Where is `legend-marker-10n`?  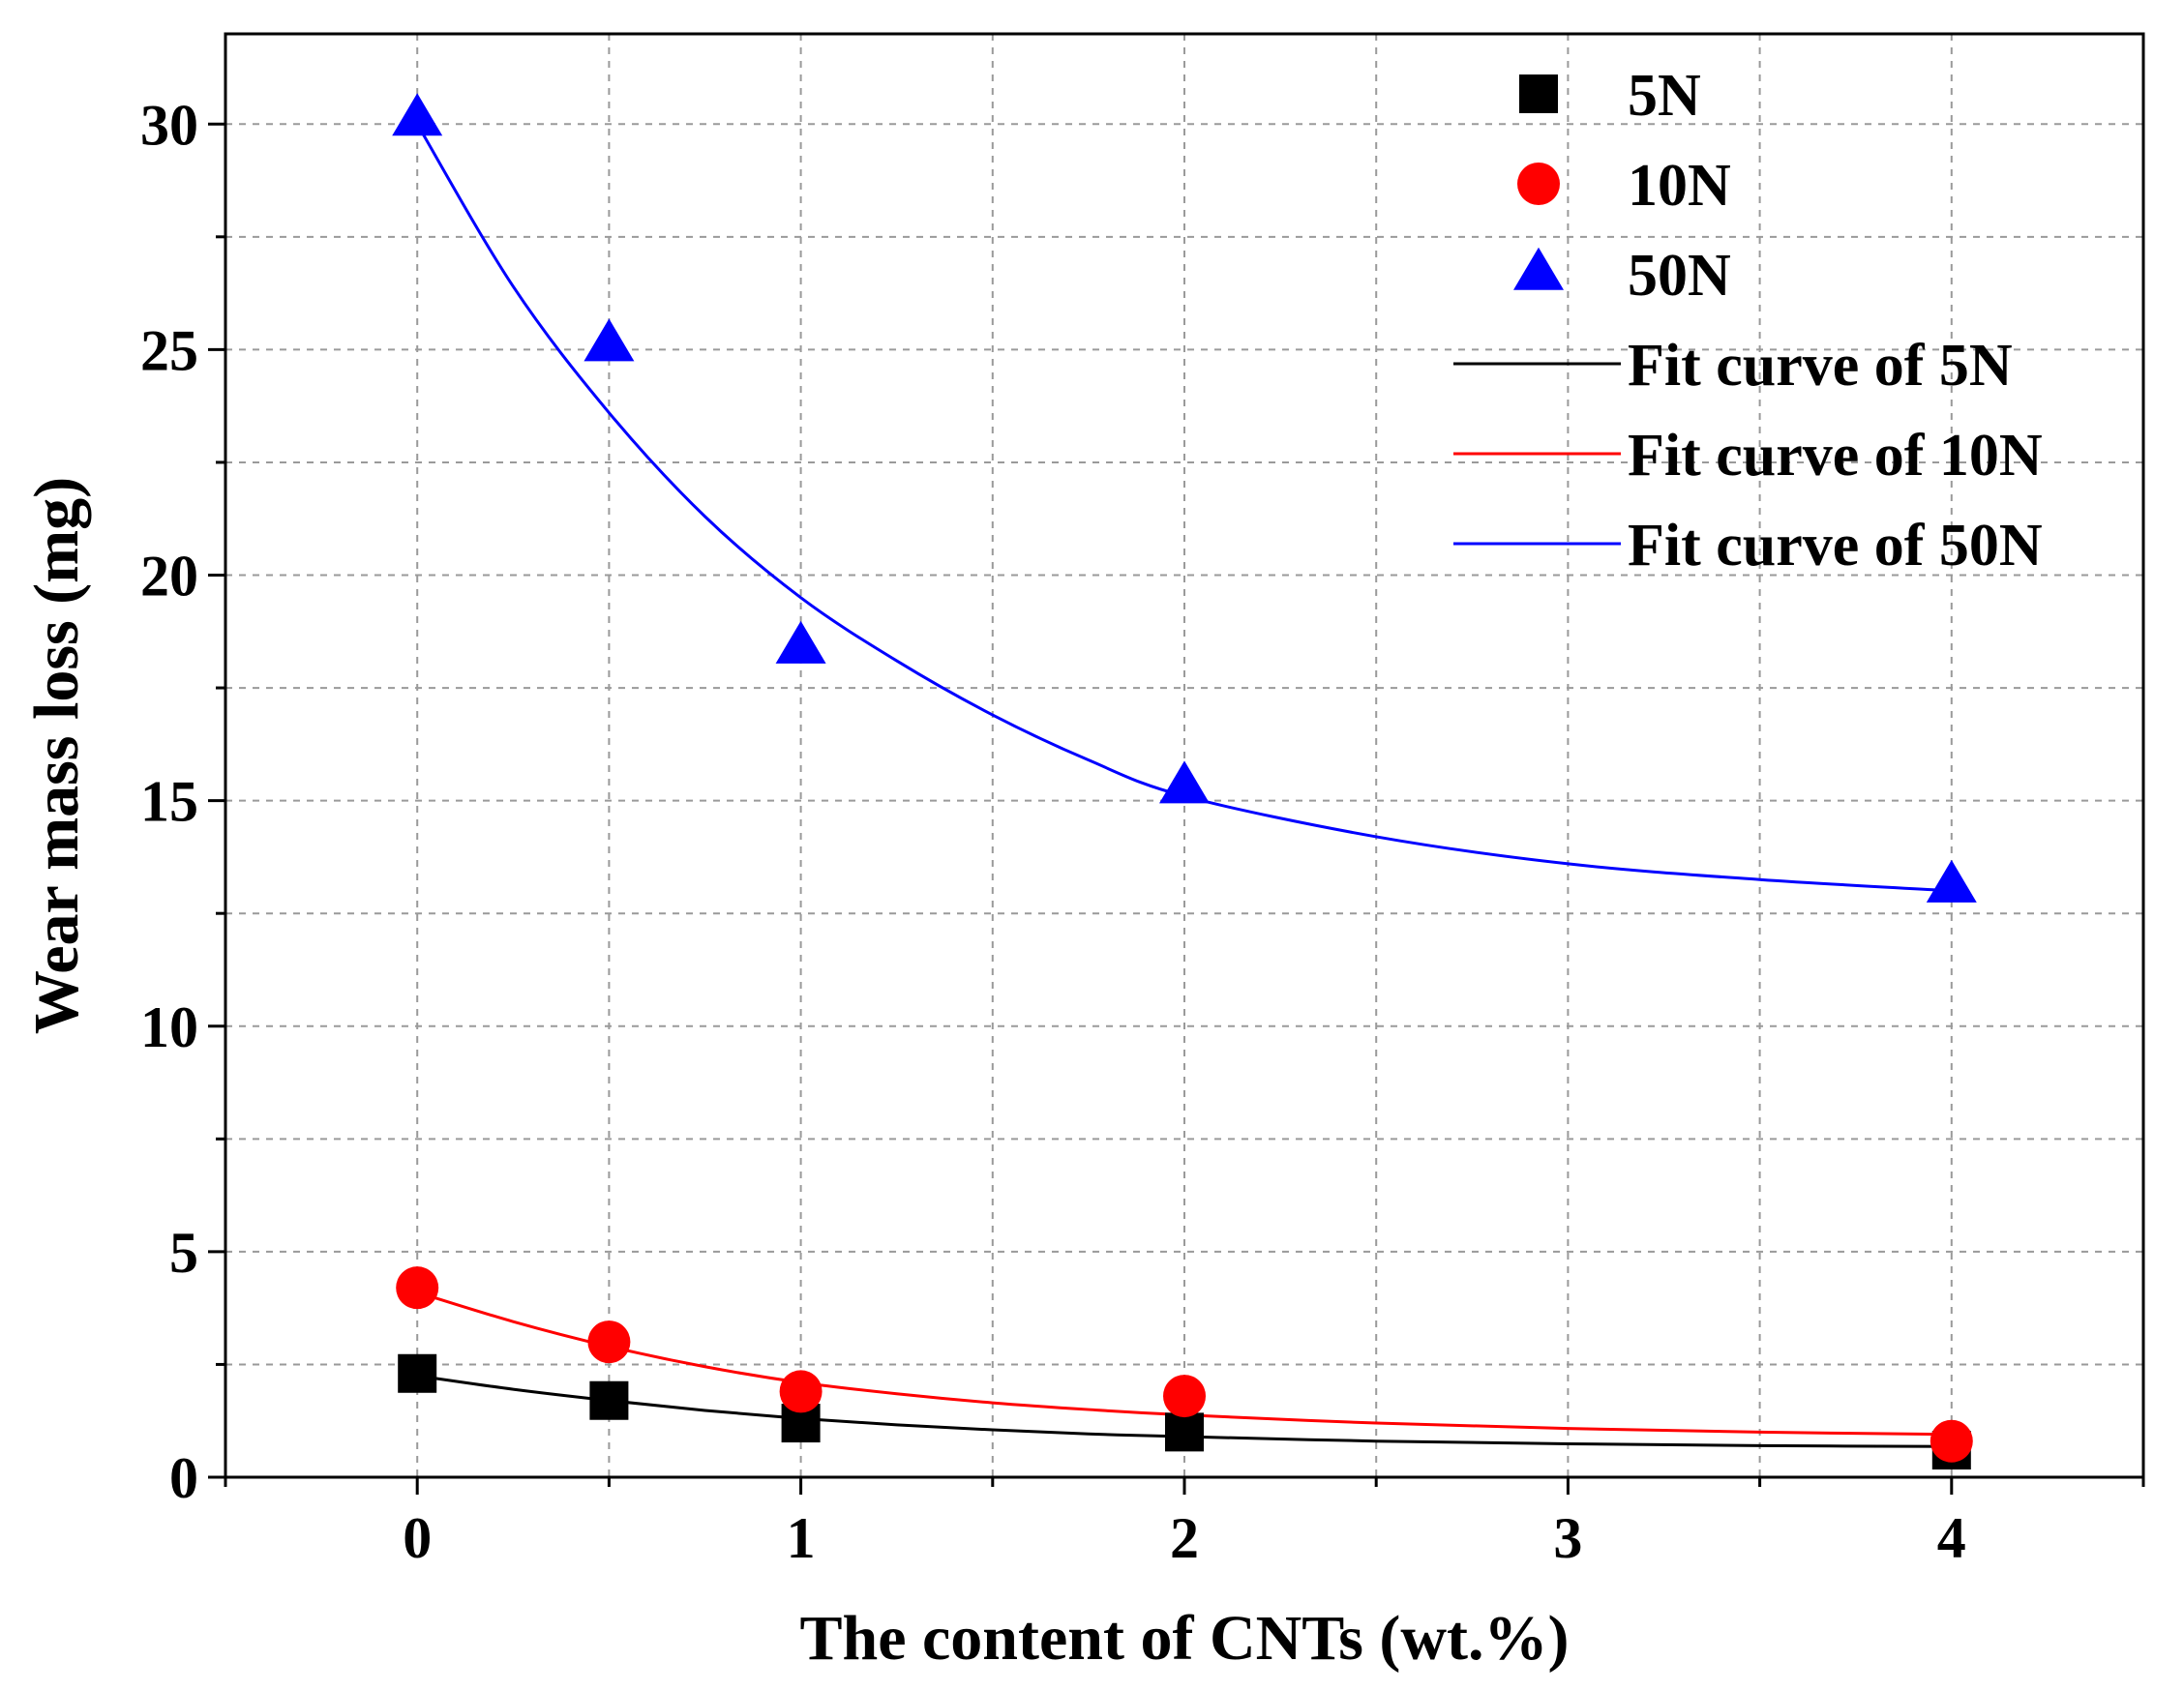 legend-marker-10n is located at coordinates (1539, 184).